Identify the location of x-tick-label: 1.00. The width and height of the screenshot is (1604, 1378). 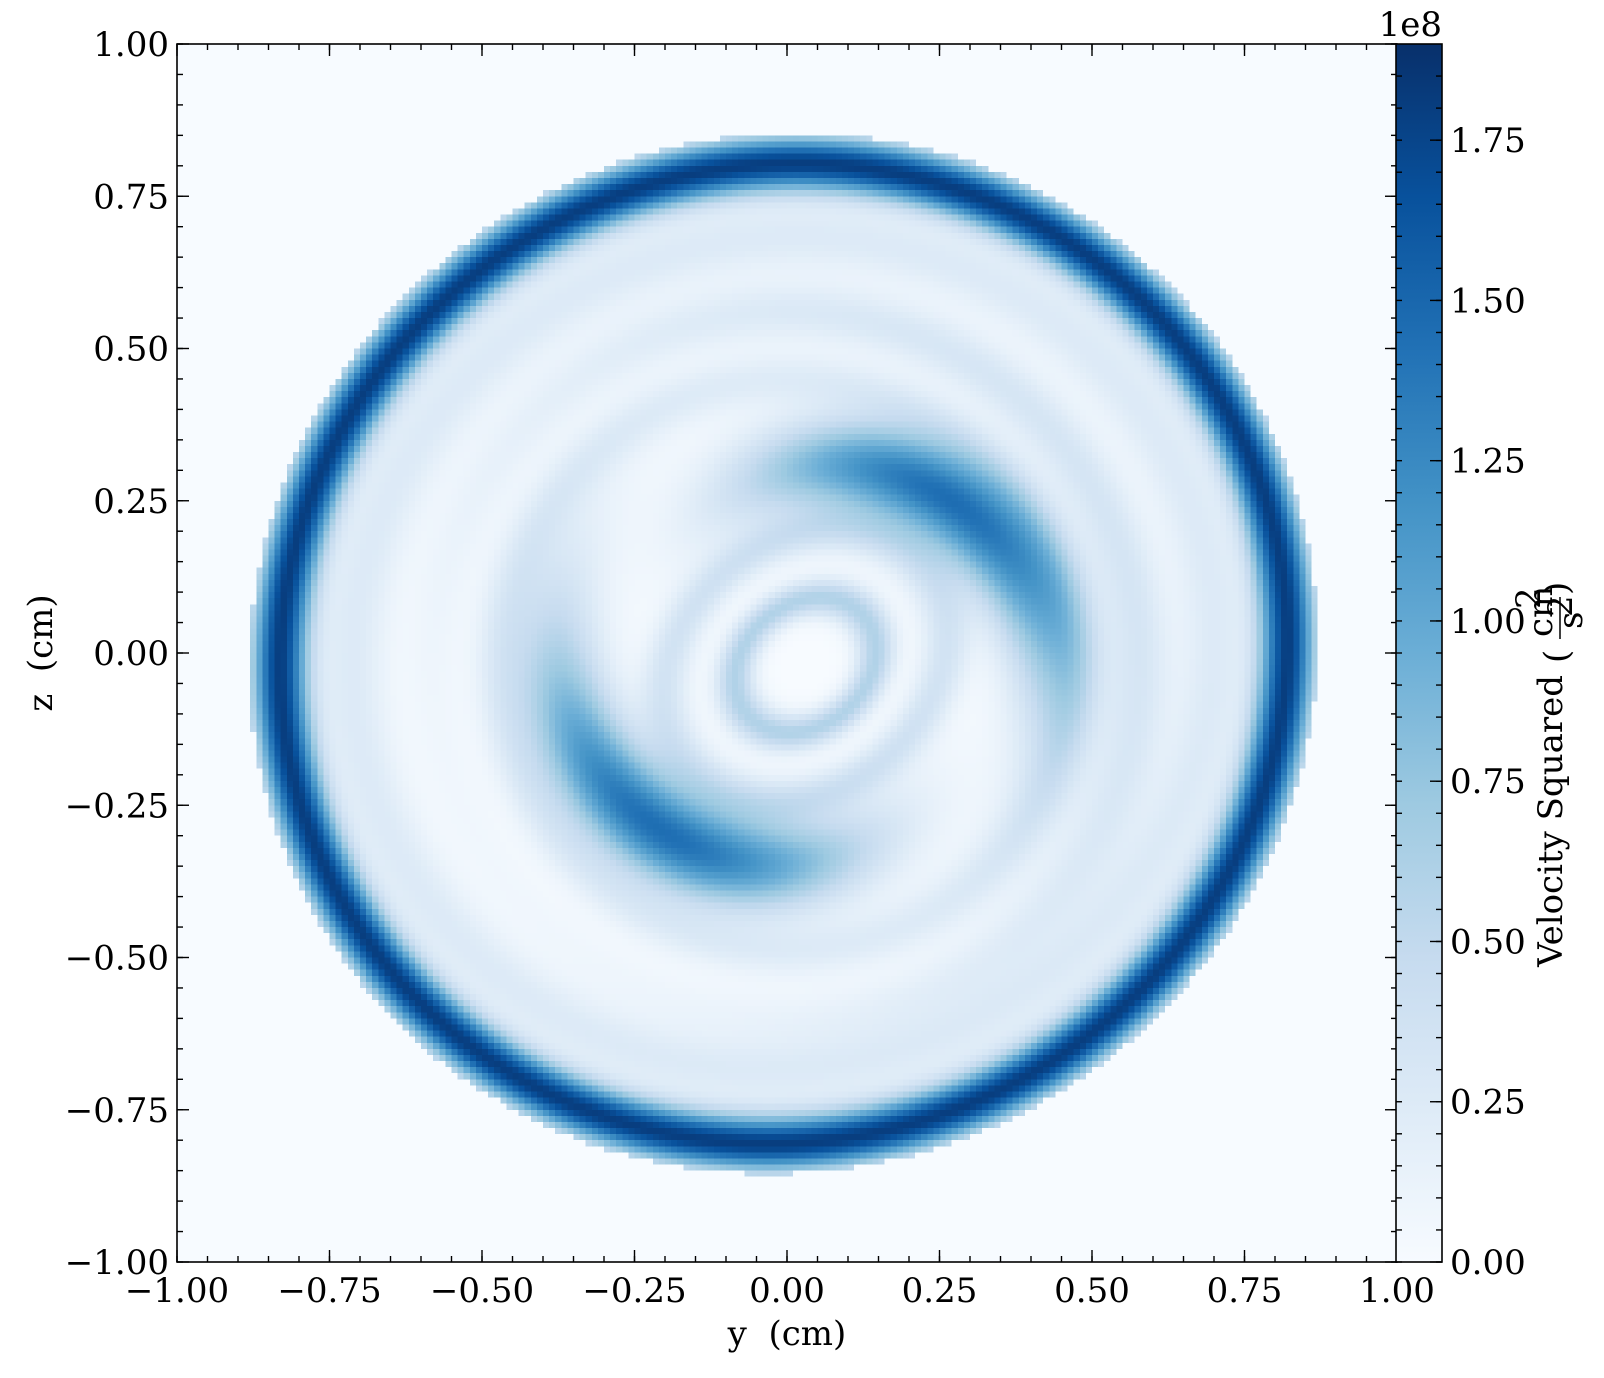
(1397, 1291).